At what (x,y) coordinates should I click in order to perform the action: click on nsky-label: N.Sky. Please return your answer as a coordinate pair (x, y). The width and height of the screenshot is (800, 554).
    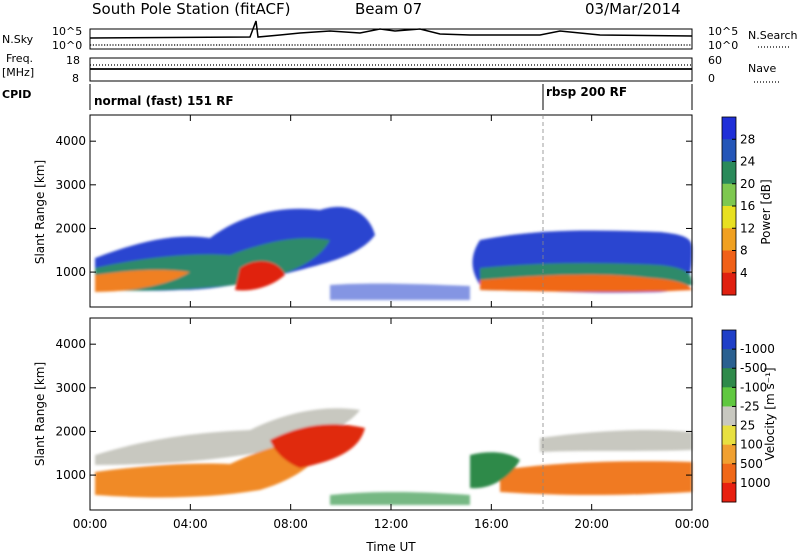
    Looking at the image, I should click on (18, 39).